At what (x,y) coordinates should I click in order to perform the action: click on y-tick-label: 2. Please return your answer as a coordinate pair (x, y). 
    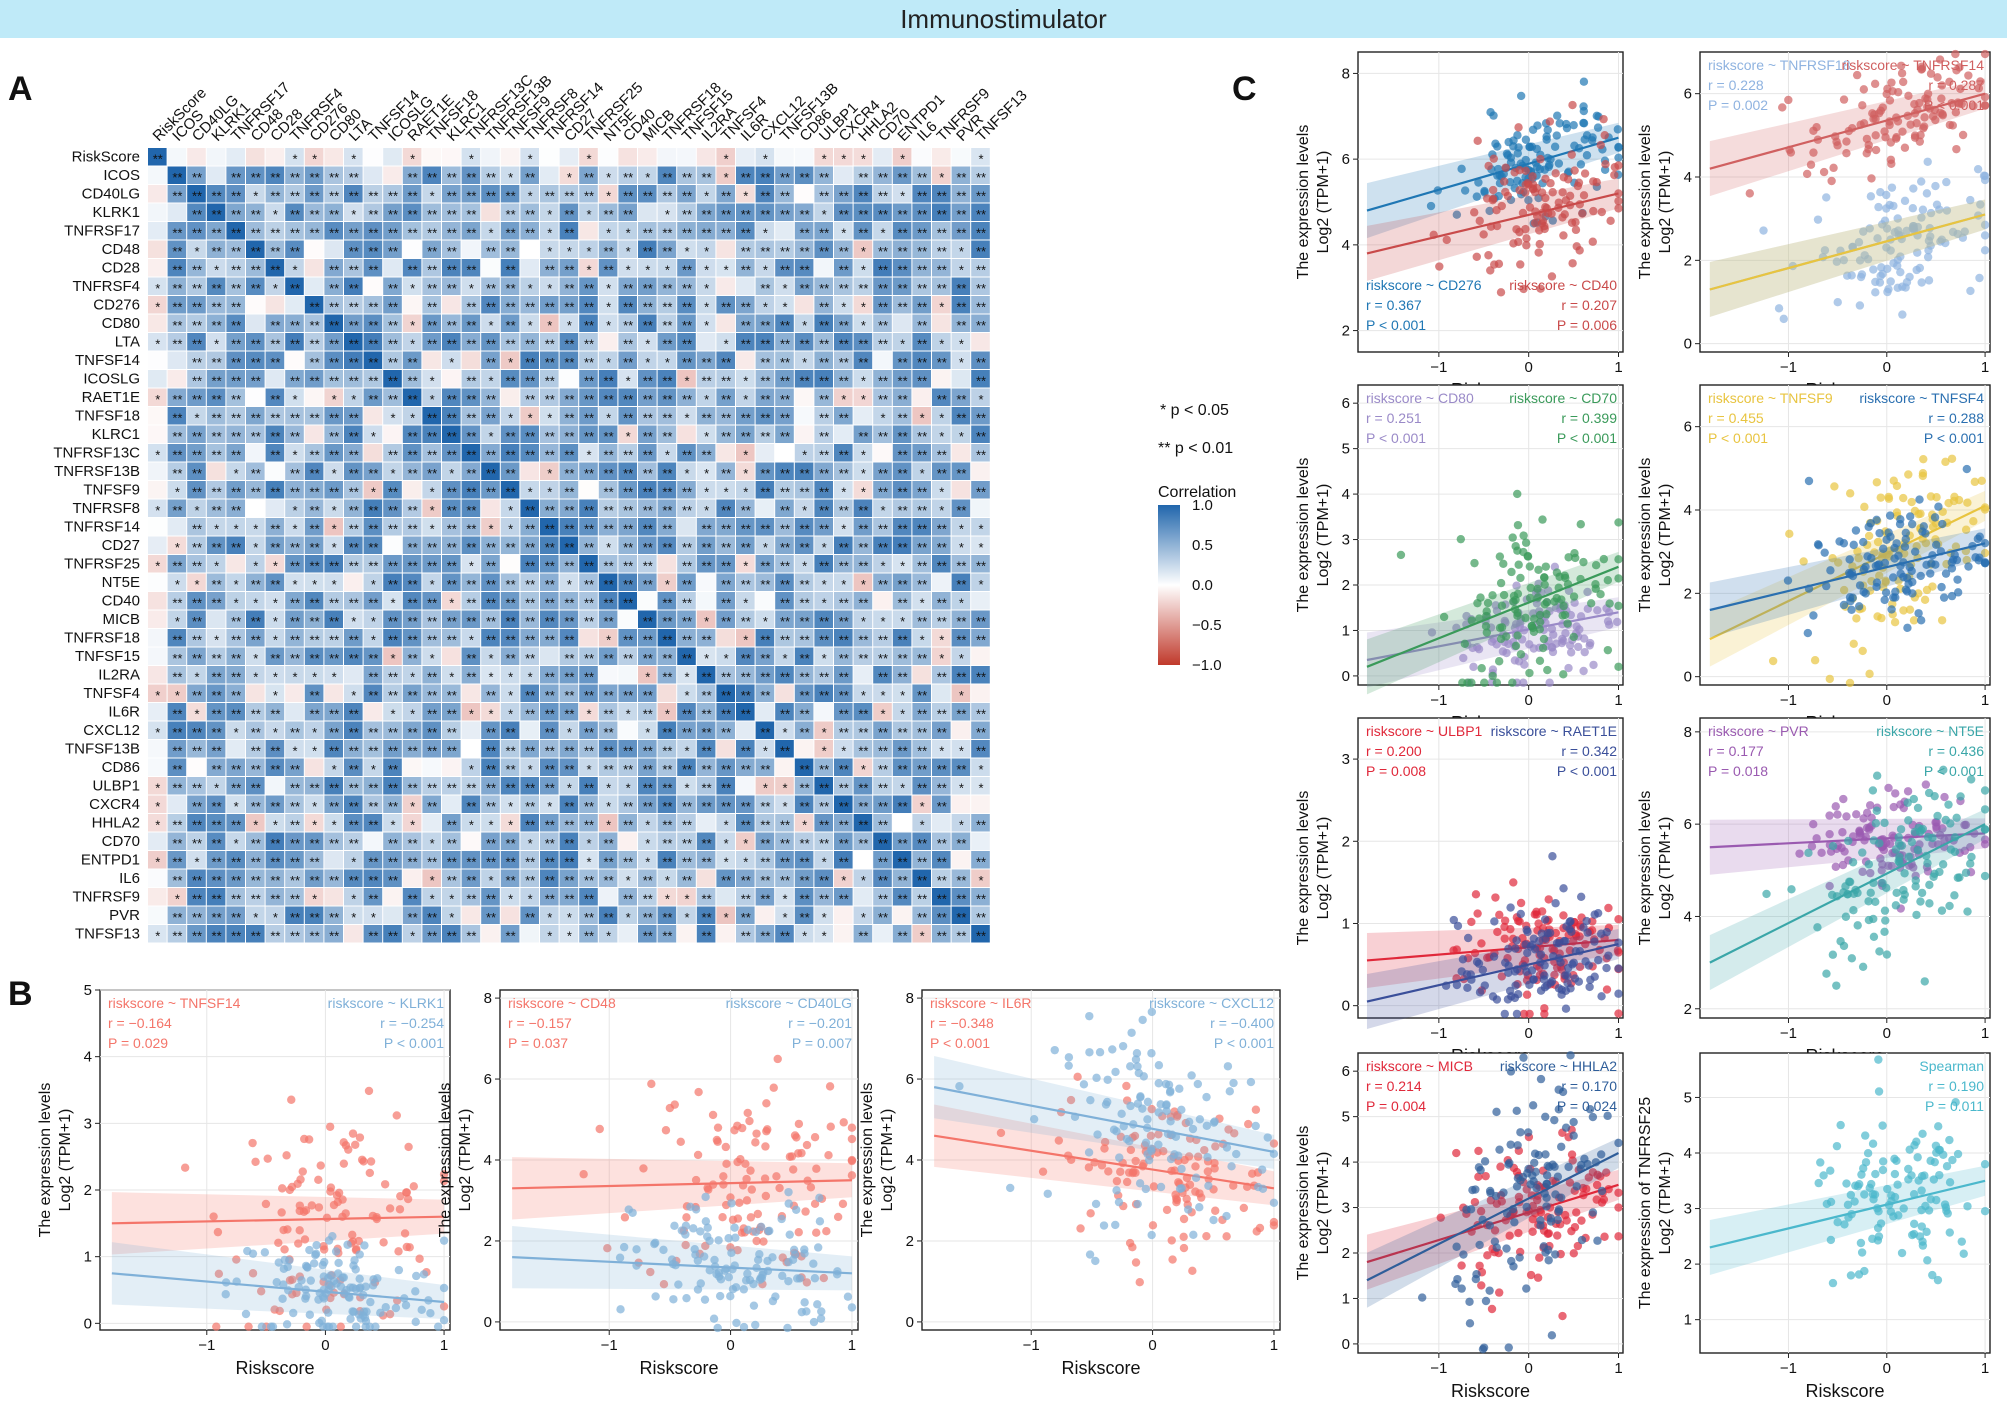
    Looking at the image, I should click on (1346, 331).